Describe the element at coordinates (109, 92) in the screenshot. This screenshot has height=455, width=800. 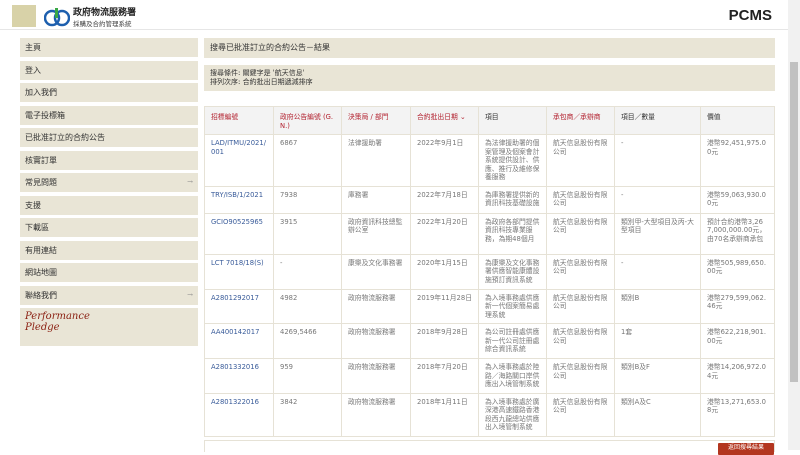
I see `sidebar-item: 加入我們` at that location.